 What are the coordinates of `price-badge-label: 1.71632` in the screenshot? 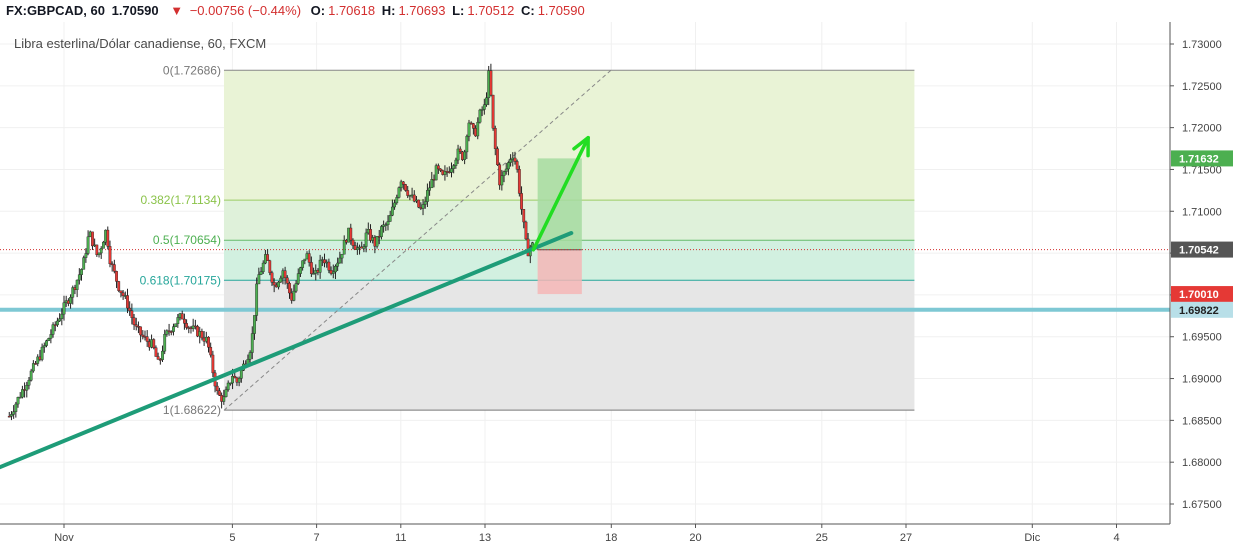 It's located at (1199, 159).